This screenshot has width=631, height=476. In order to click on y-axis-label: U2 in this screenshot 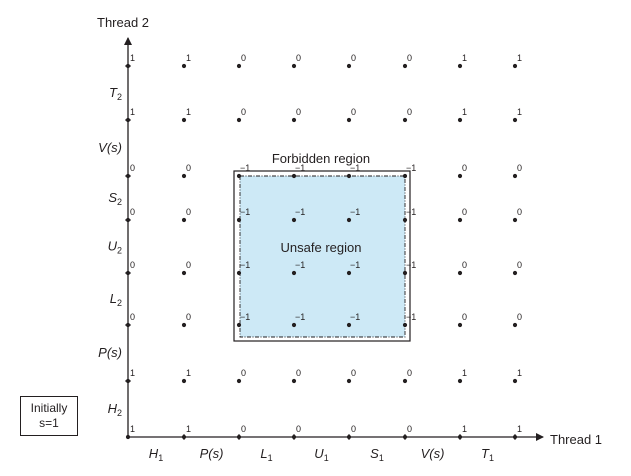, I will do `click(115, 247)`.